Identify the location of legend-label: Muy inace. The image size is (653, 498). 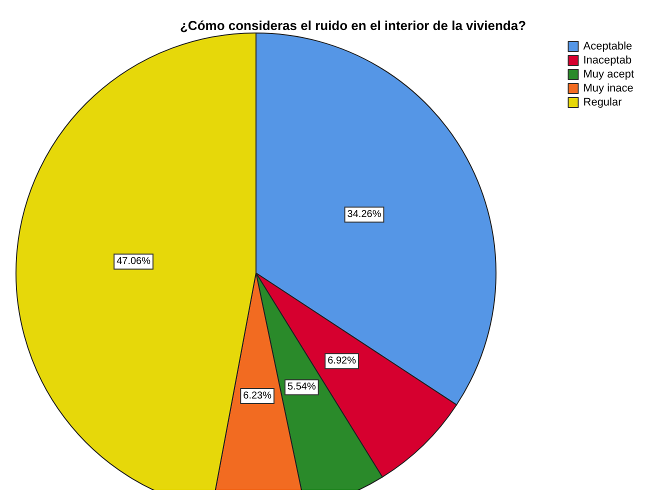
(608, 88).